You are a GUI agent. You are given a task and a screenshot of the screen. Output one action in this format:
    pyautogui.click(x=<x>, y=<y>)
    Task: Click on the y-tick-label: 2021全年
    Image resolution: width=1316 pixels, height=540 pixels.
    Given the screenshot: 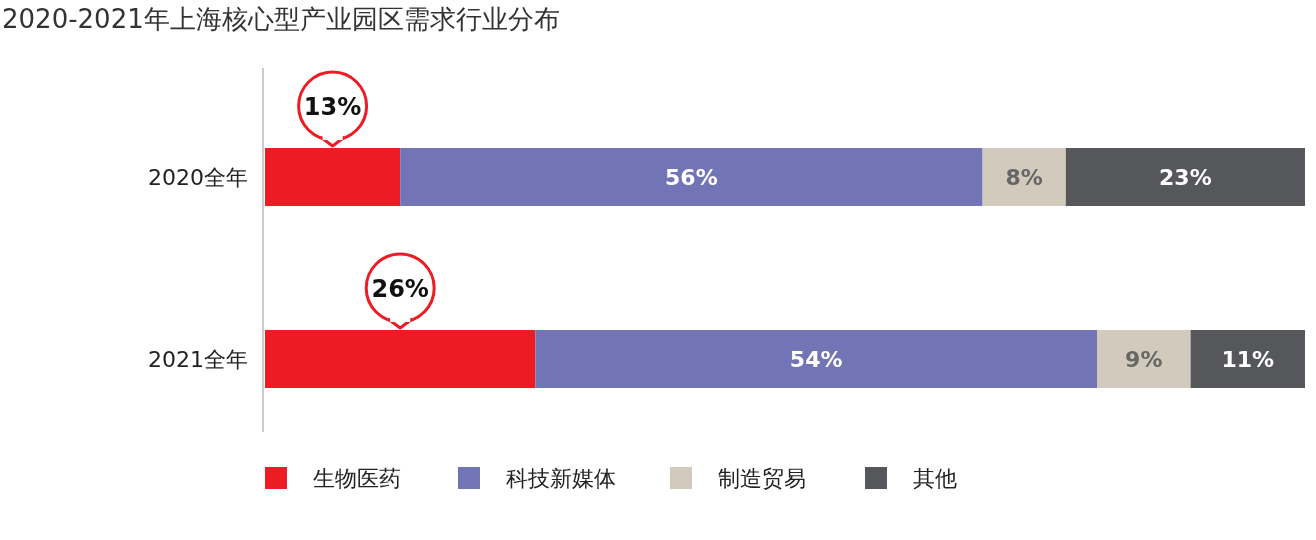 What is the action you would take?
    pyautogui.click(x=198, y=359)
    